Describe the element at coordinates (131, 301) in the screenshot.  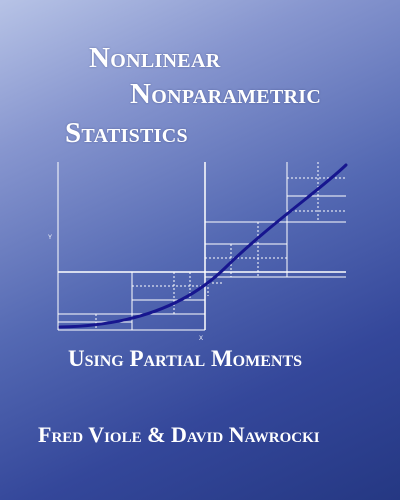
I see `lower-left-partitions` at that location.